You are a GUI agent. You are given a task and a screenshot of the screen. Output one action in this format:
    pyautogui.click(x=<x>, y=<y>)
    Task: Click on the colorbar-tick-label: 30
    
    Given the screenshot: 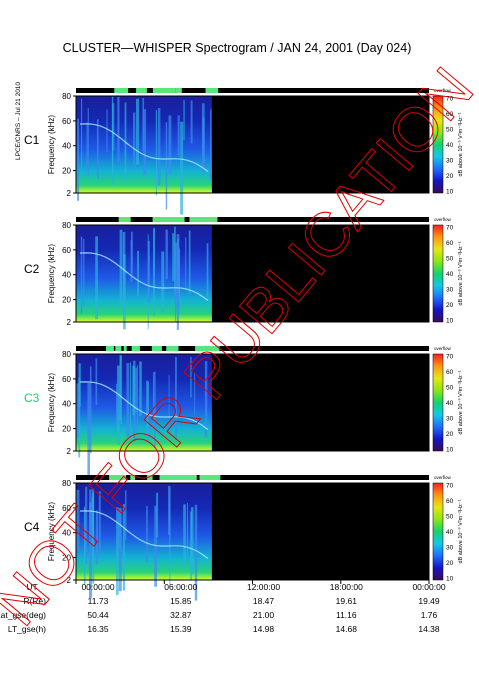 What is the action you would take?
    pyautogui.click(x=450, y=548)
    